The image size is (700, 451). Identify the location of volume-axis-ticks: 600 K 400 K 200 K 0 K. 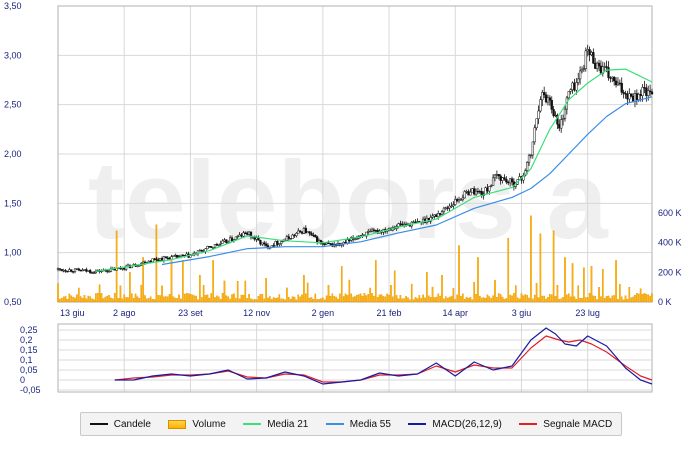
(670, 257).